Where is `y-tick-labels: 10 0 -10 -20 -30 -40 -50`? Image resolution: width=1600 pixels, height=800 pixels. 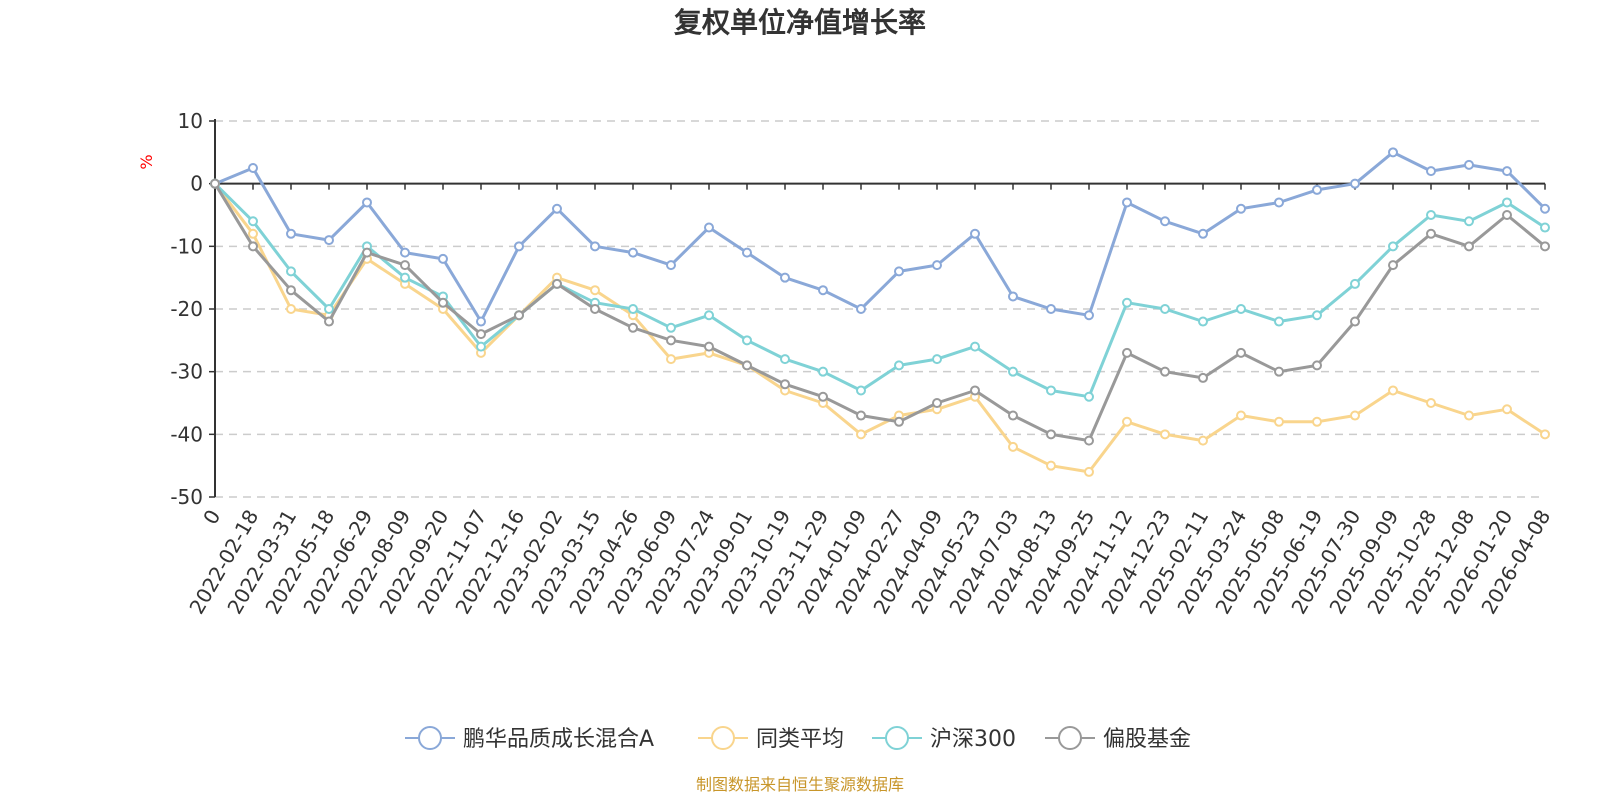 y-tick-labels: 10 0 -10 -20 -30 -40 -50 is located at coordinates (186, 309).